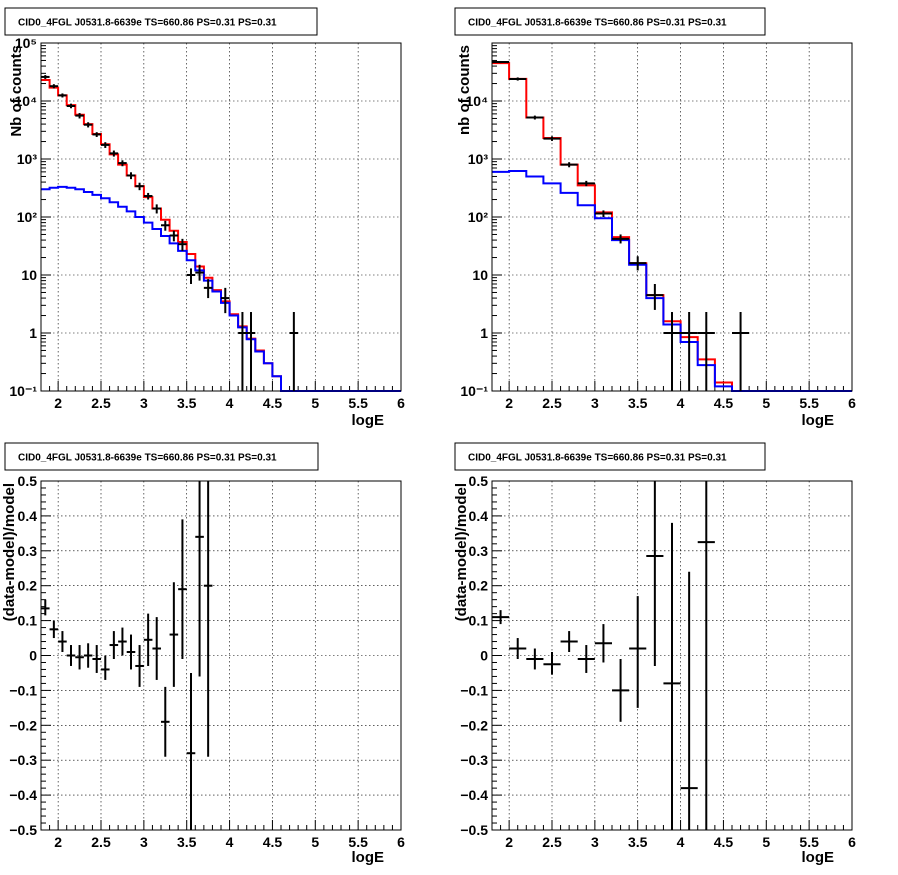 The height and width of the screenshot is (875, 898). What do you see at coordinates (23, 830) in the screenshot?
I see `y-tick-label: −0.5` at bounding box center [23, 830].